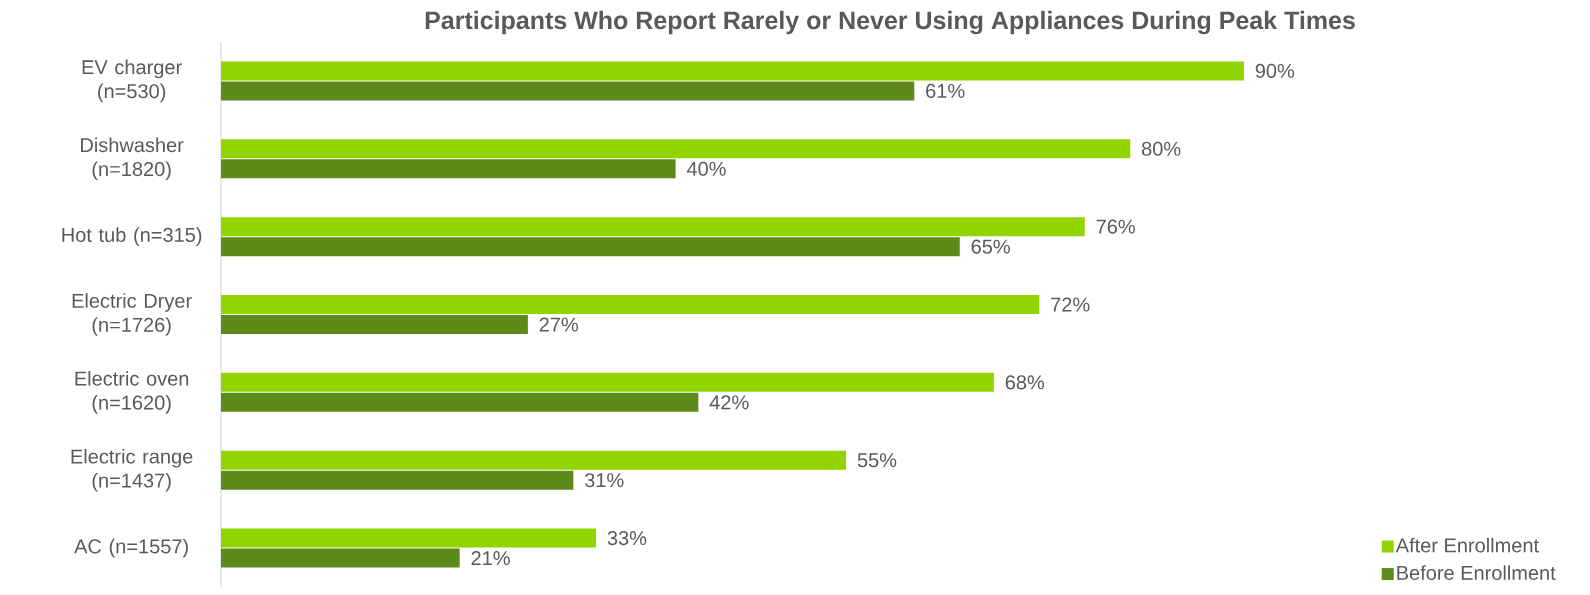  Describe the element at coordinates (1161, 148) in the screenshot. I see `data-label: 80%` at that location.